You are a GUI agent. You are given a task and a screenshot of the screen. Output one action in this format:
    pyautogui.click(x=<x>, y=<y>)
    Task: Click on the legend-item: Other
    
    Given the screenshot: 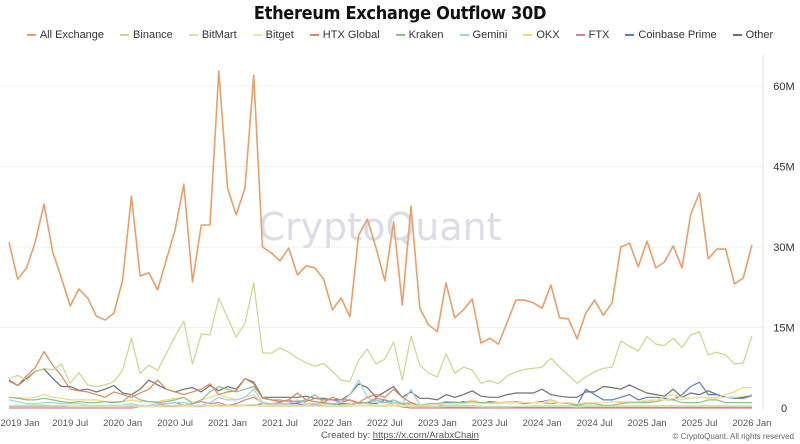 What is the action you would take?
    pyautogui.click(x=753, y=35)
    